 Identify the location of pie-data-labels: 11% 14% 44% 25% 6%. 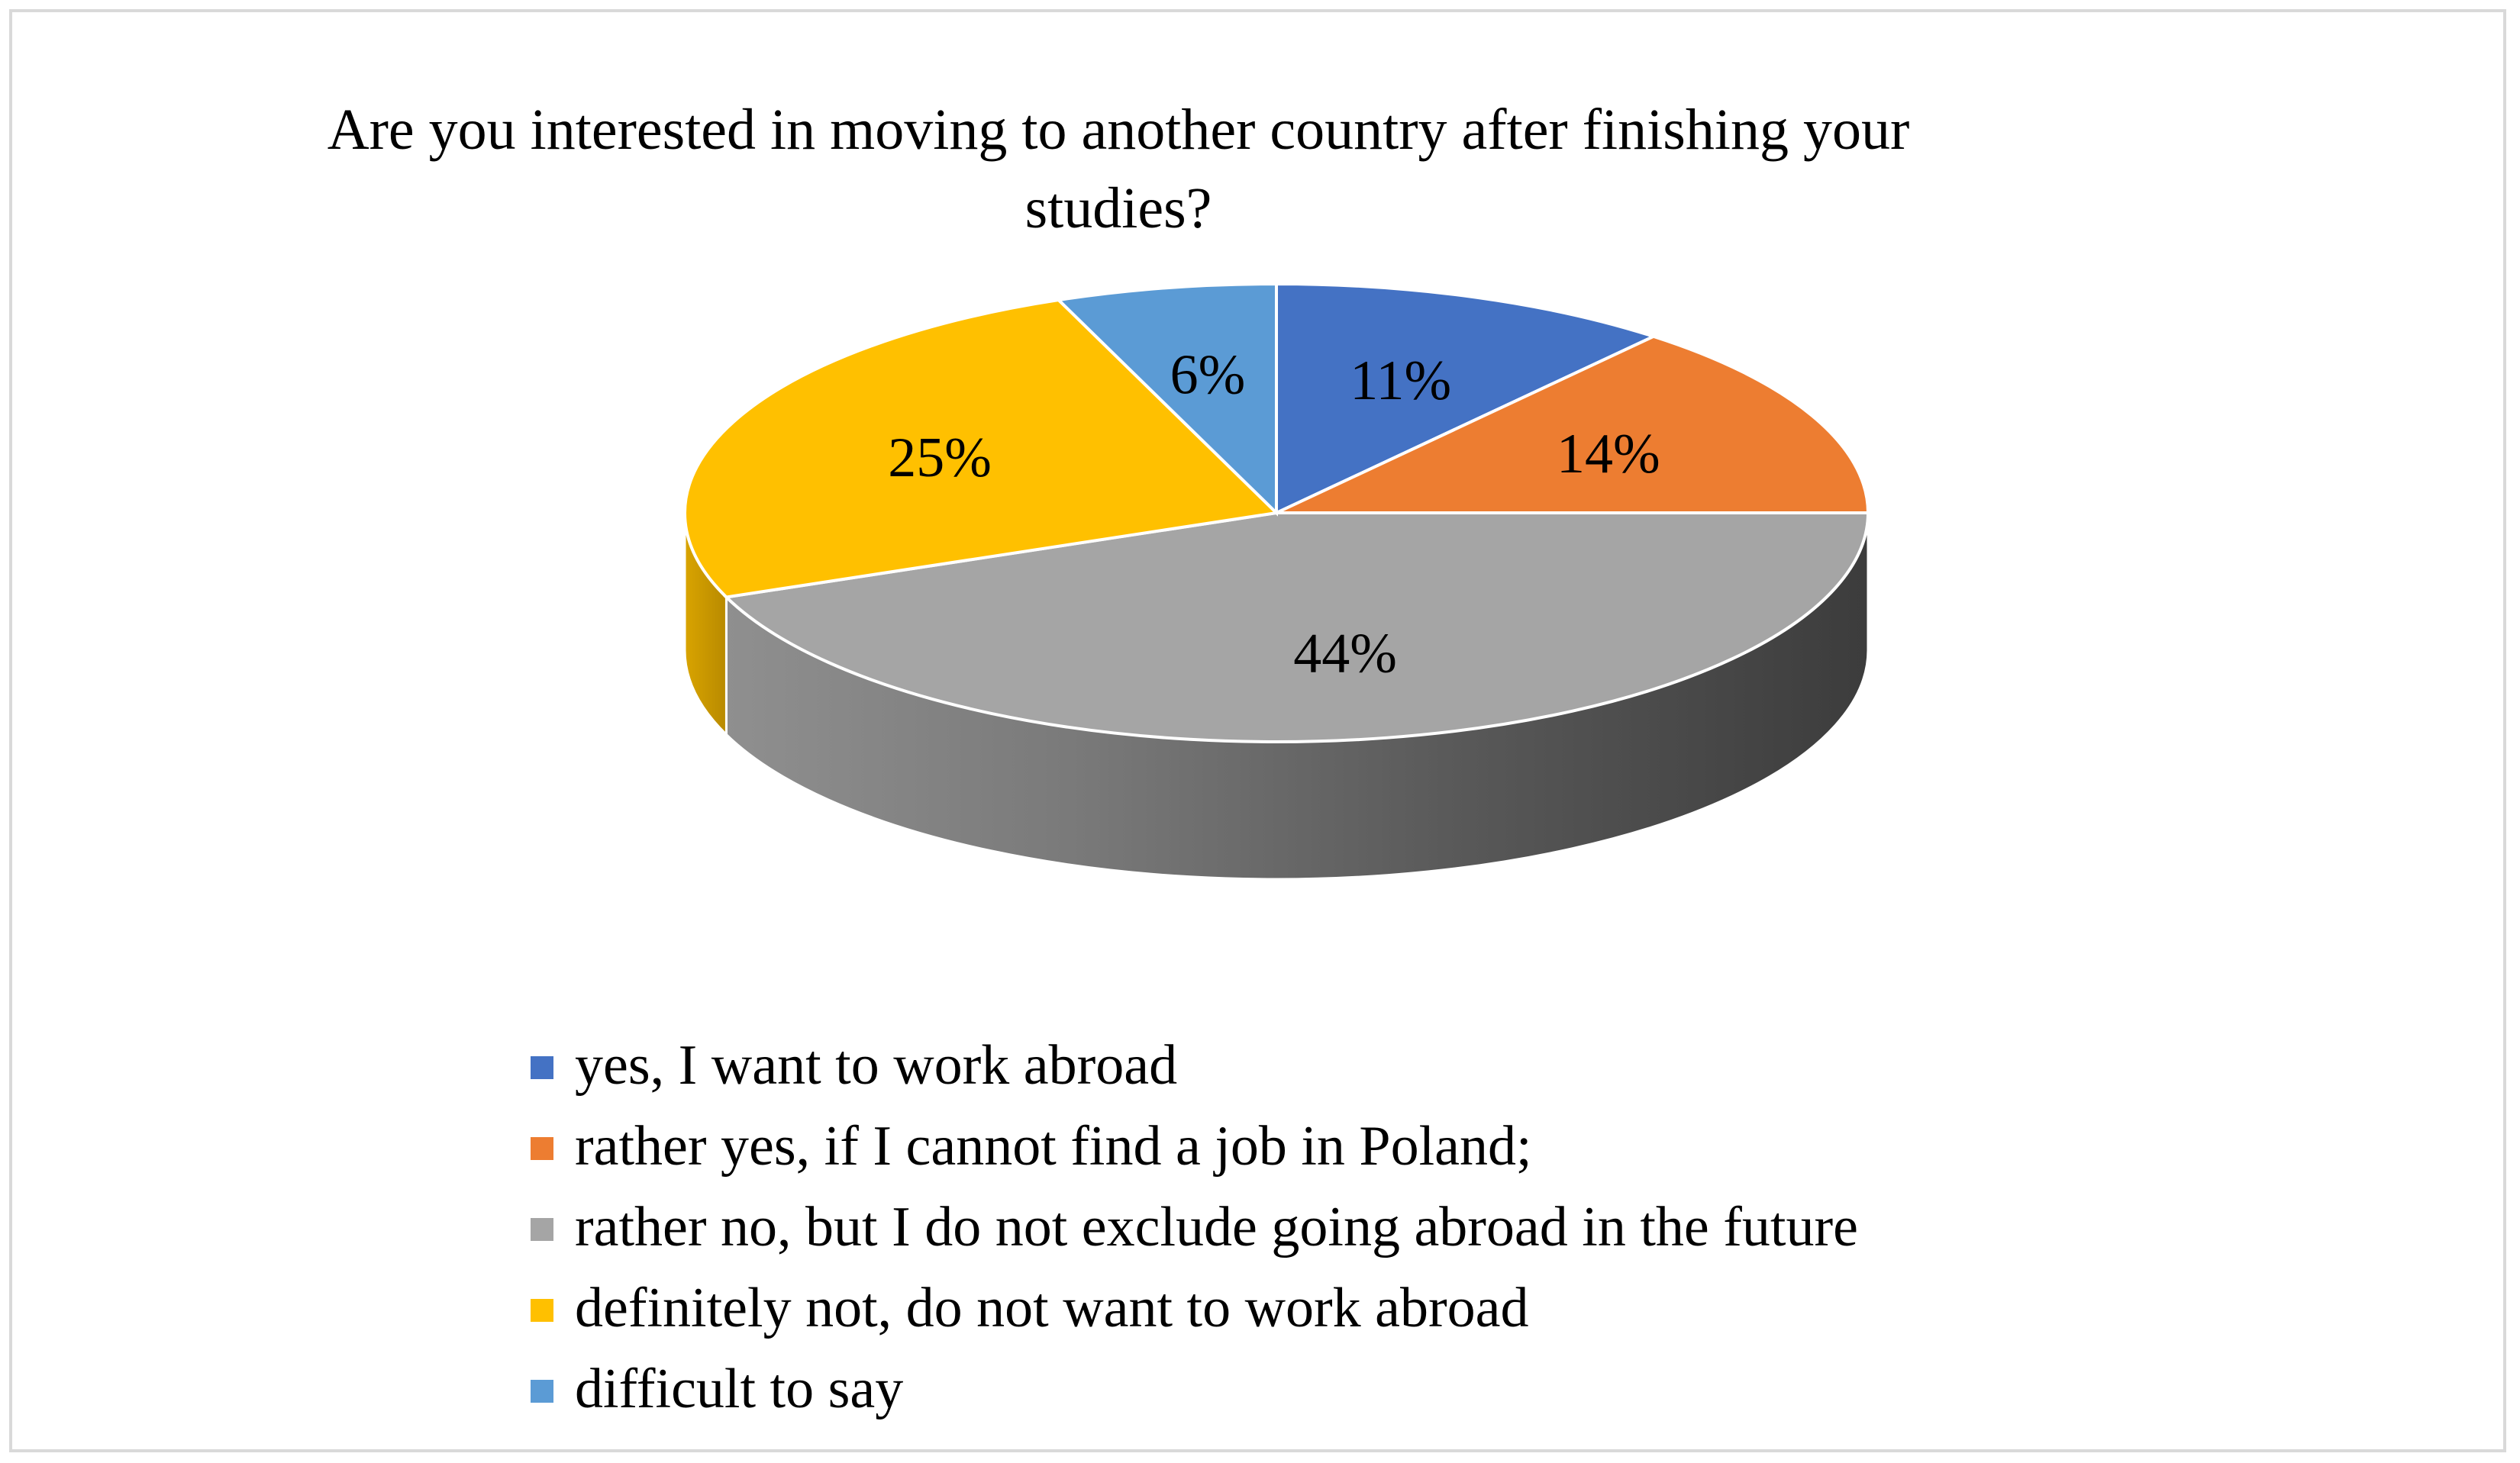
(1274, 514).